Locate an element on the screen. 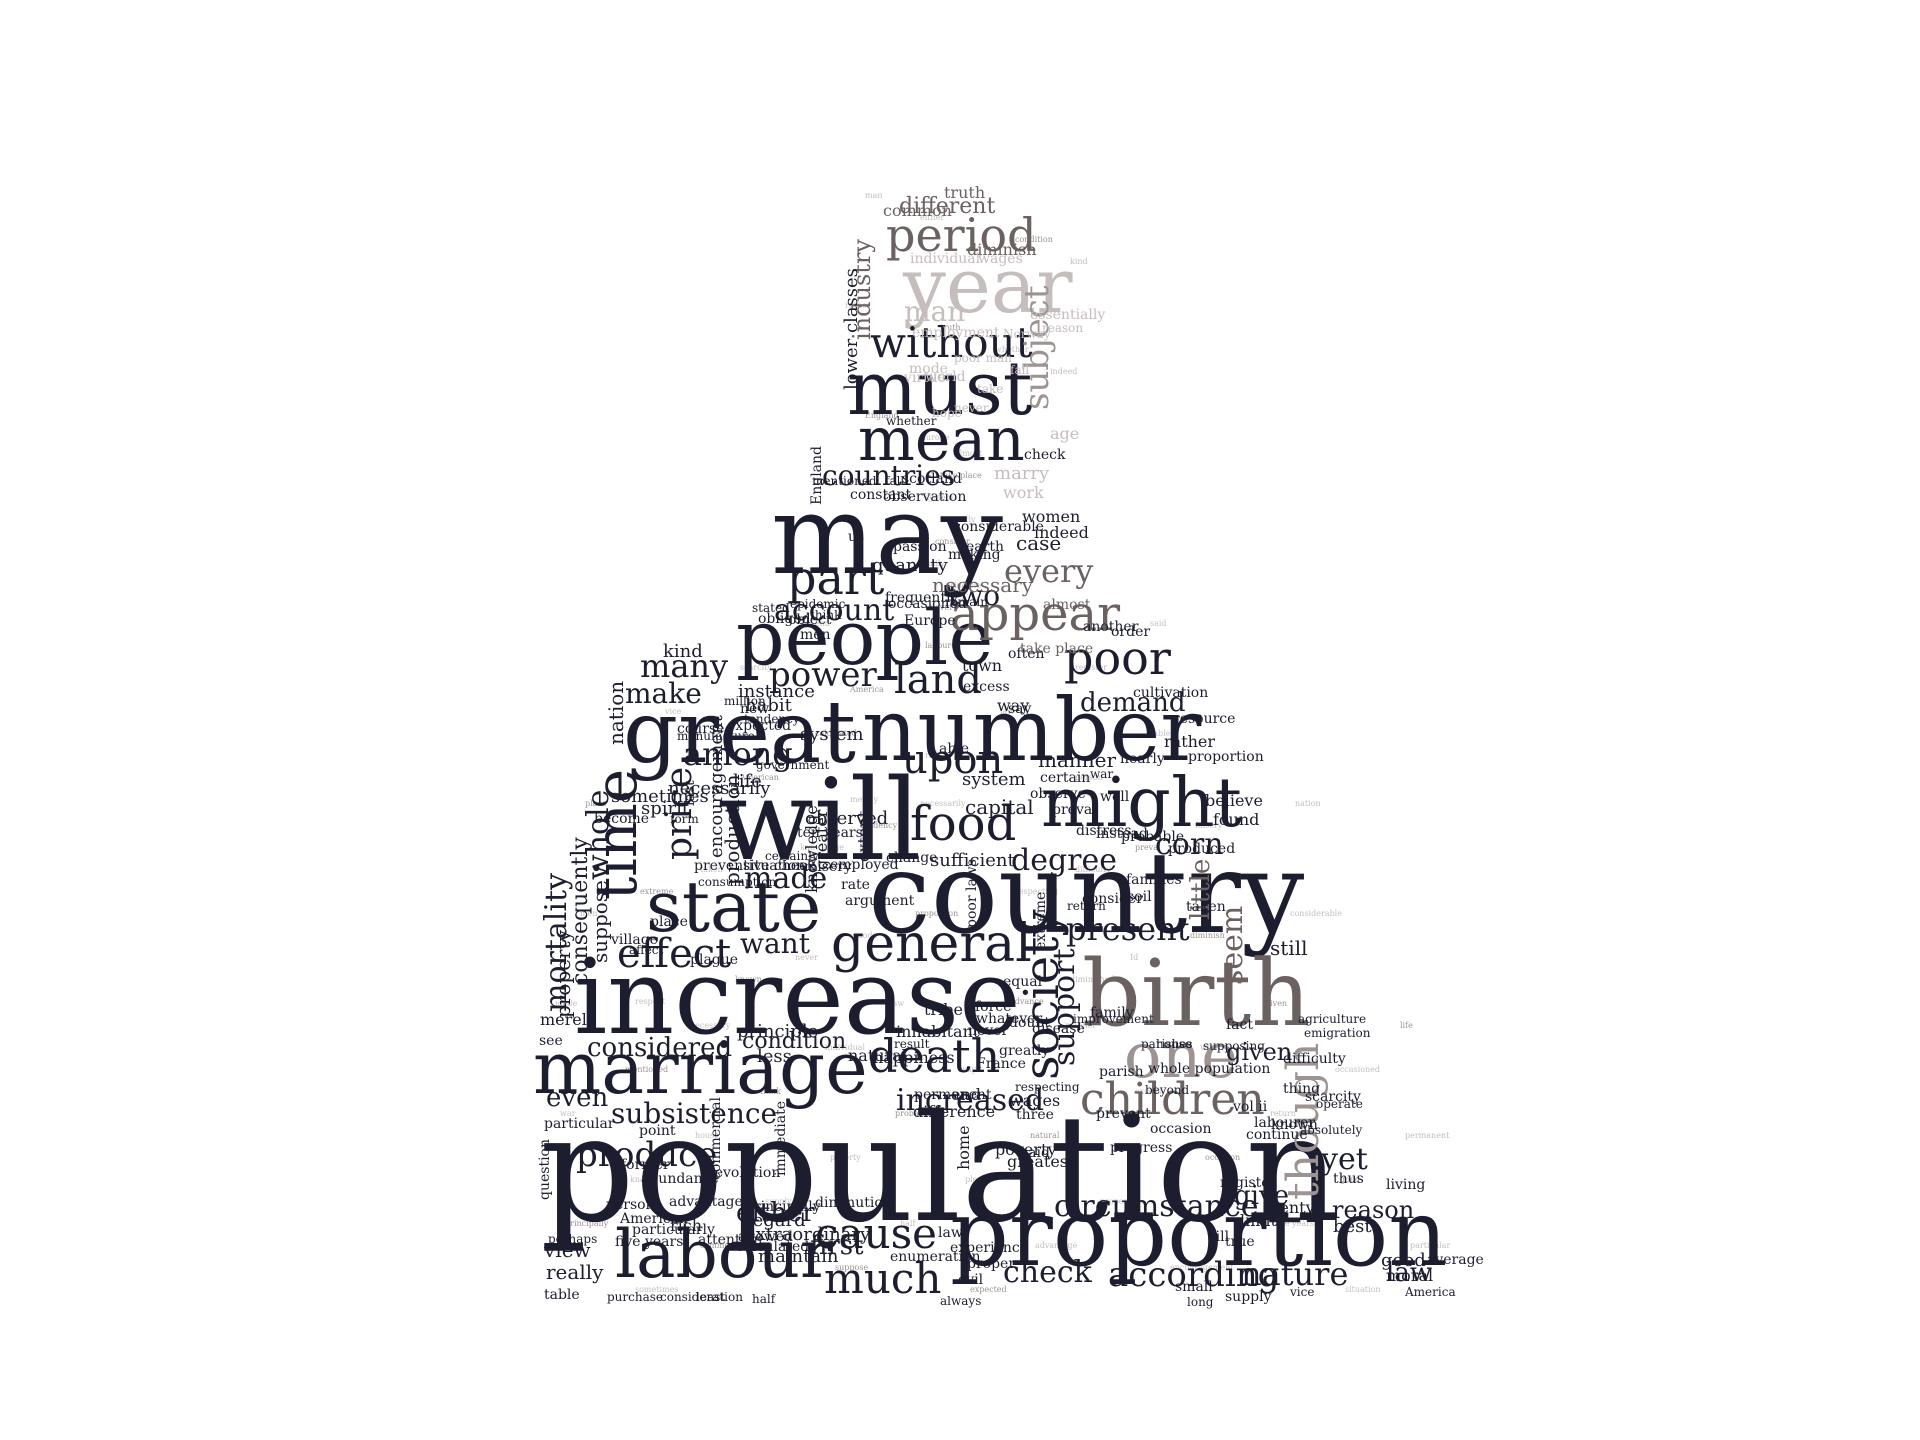 This screenshot has height=1440, width=1920. cloud-filler-word: American is located at coordinates (759, 777).